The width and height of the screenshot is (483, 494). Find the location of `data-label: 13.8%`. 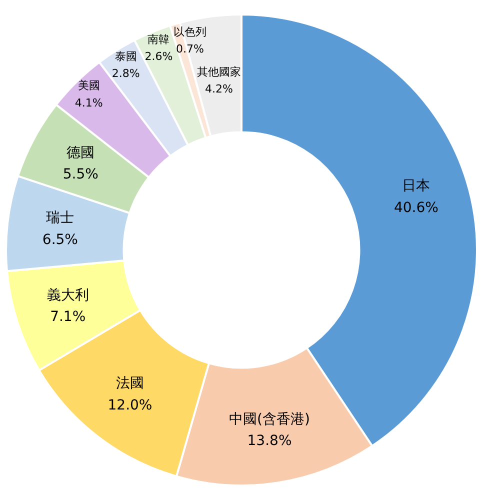

data-label: 13.8% is located at coordinates (269, 441).